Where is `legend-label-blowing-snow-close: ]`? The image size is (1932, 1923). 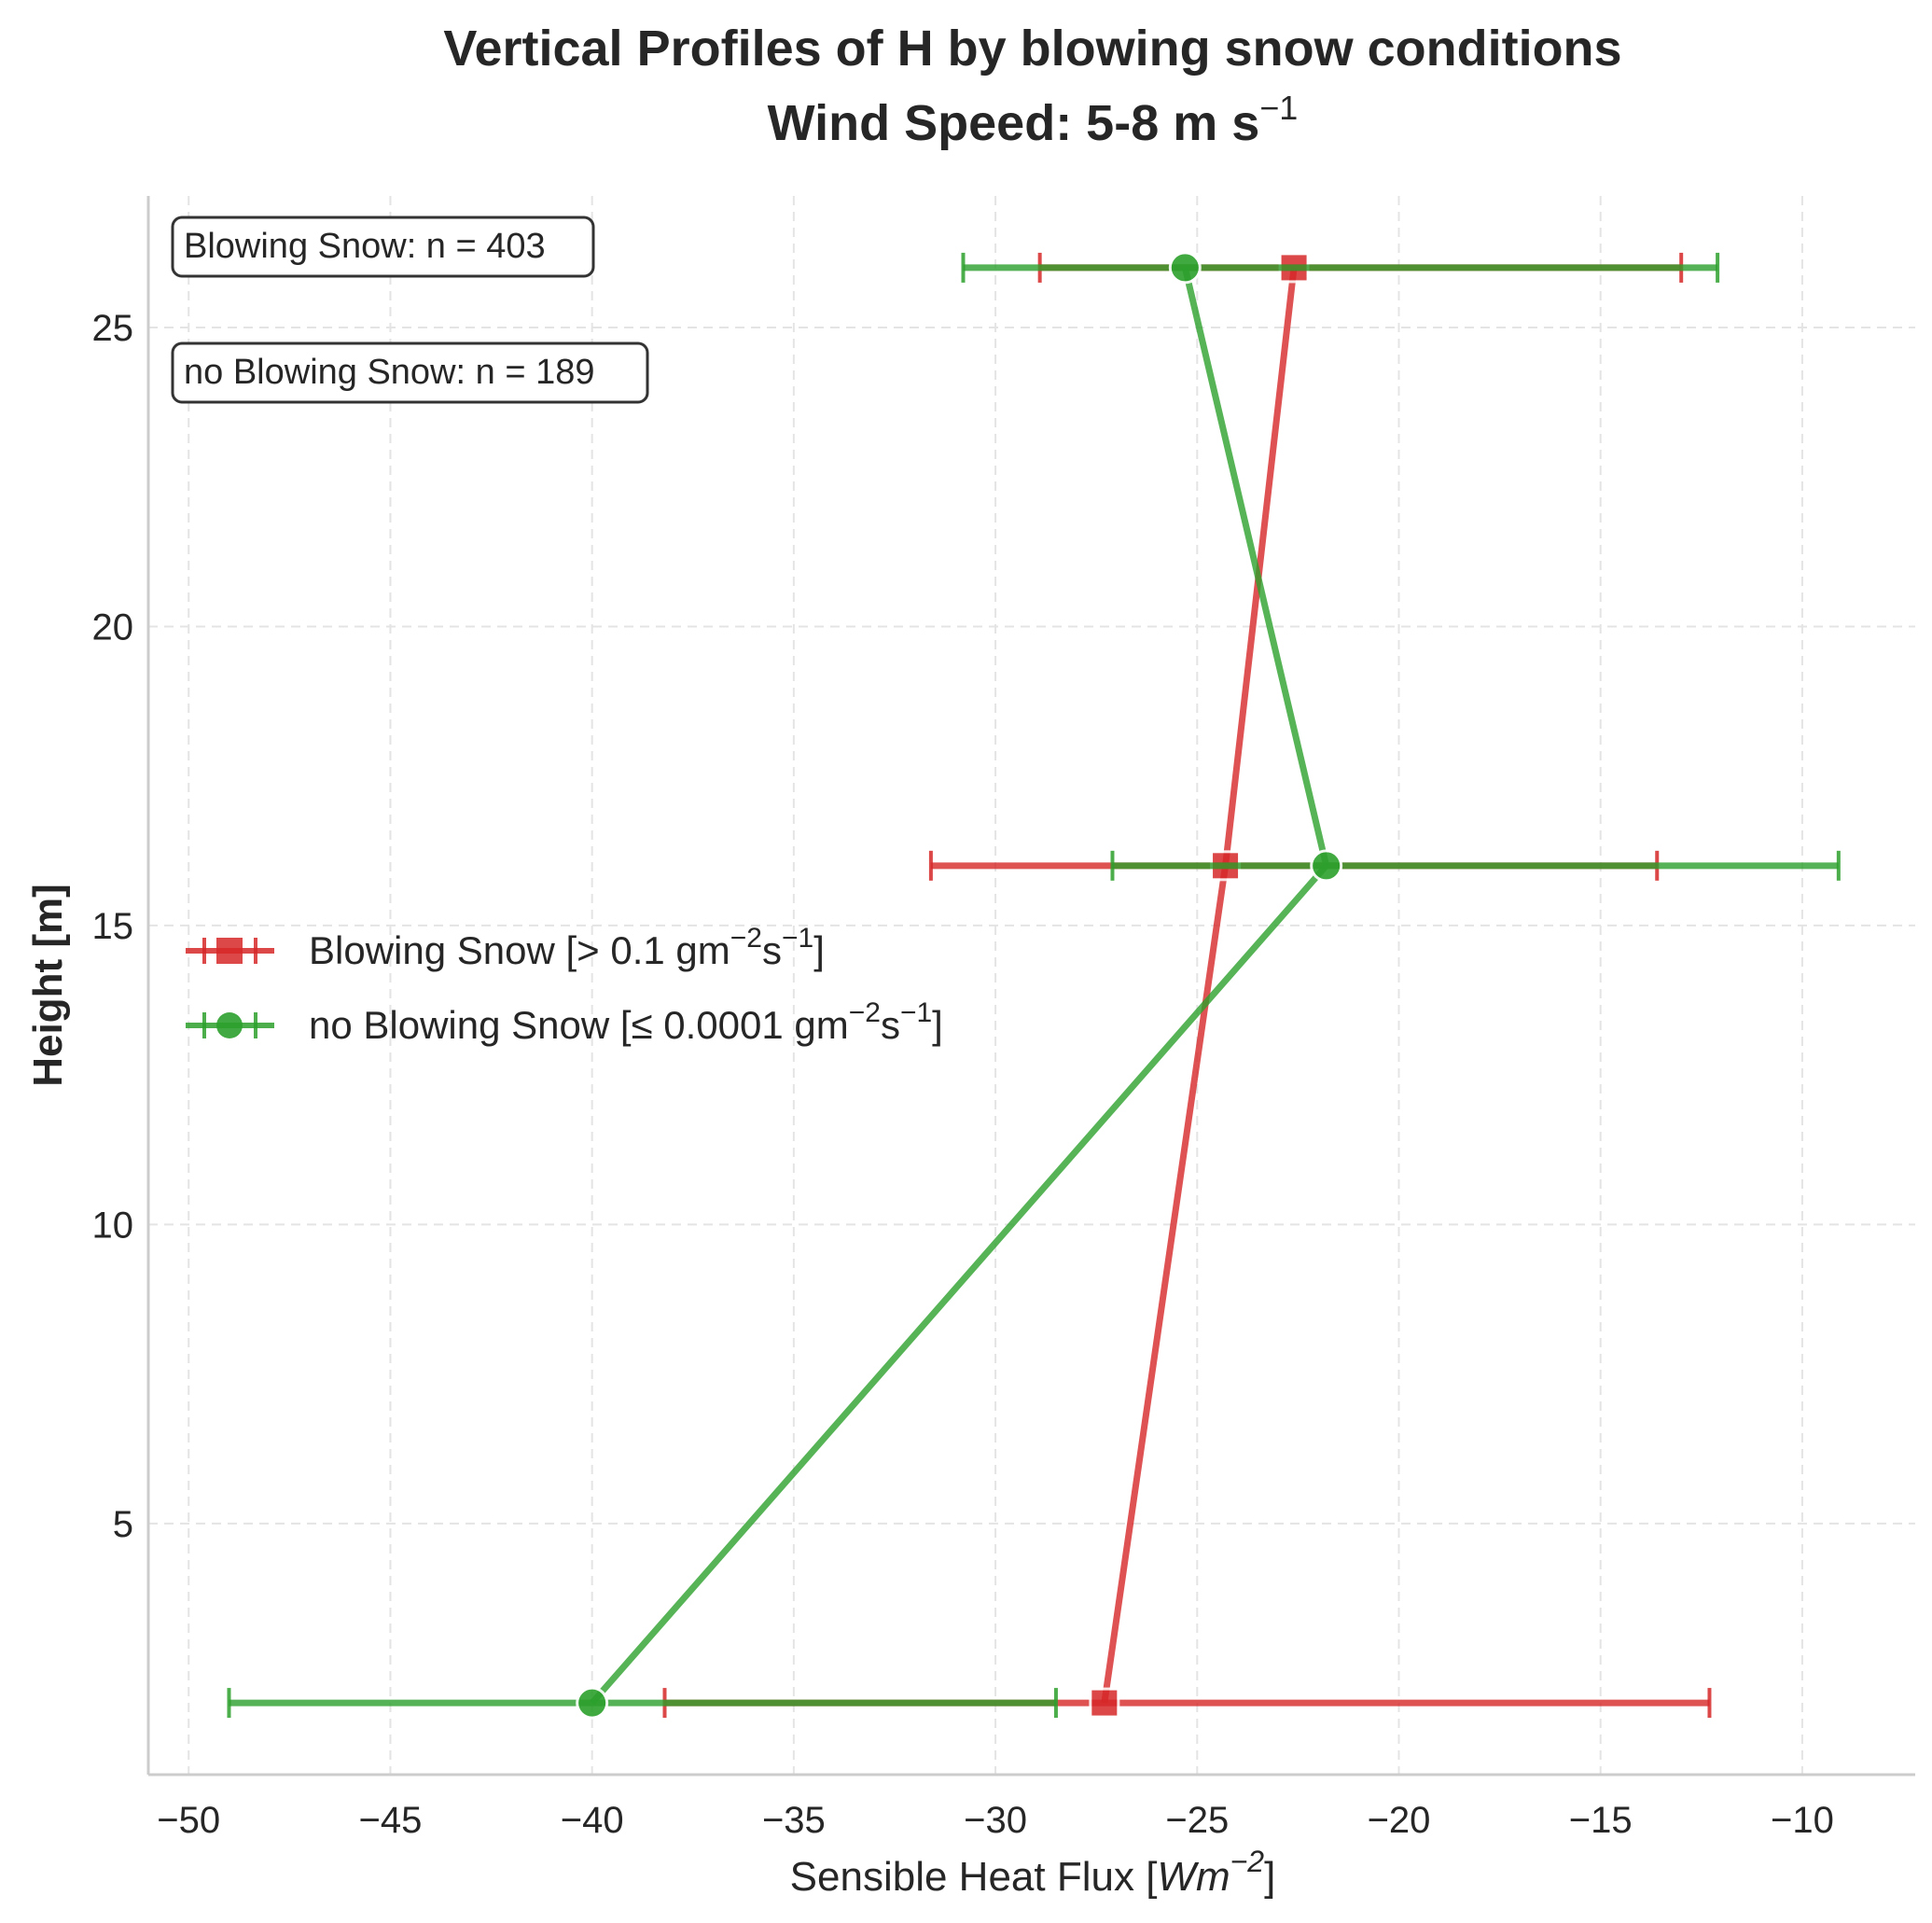 legend-label-blowing-snow-close: ] is located at coordinates (819, 950).